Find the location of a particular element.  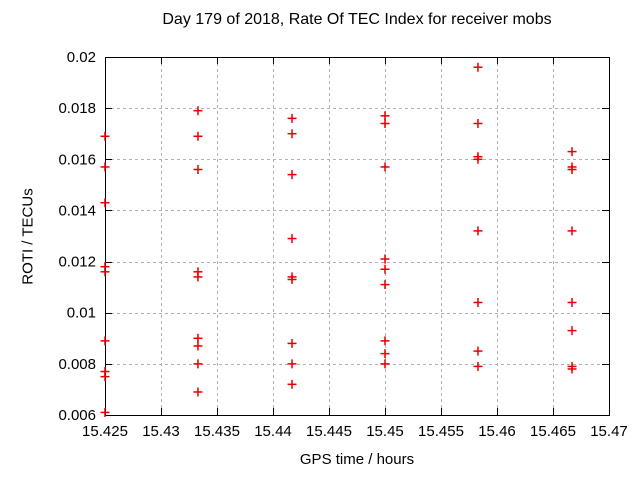

x-tick-label: 15.47 is located at coordinates (609, 431).